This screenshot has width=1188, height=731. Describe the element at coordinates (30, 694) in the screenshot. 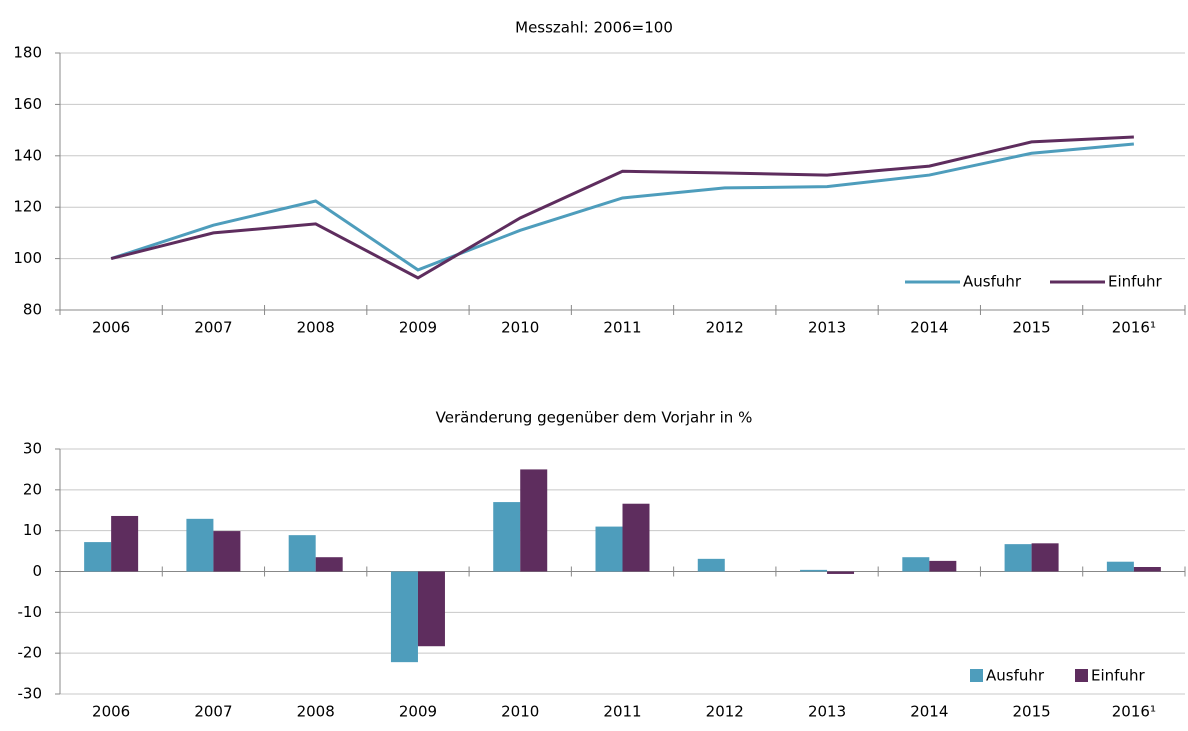

I see `y-tick-label: -30` at that location.